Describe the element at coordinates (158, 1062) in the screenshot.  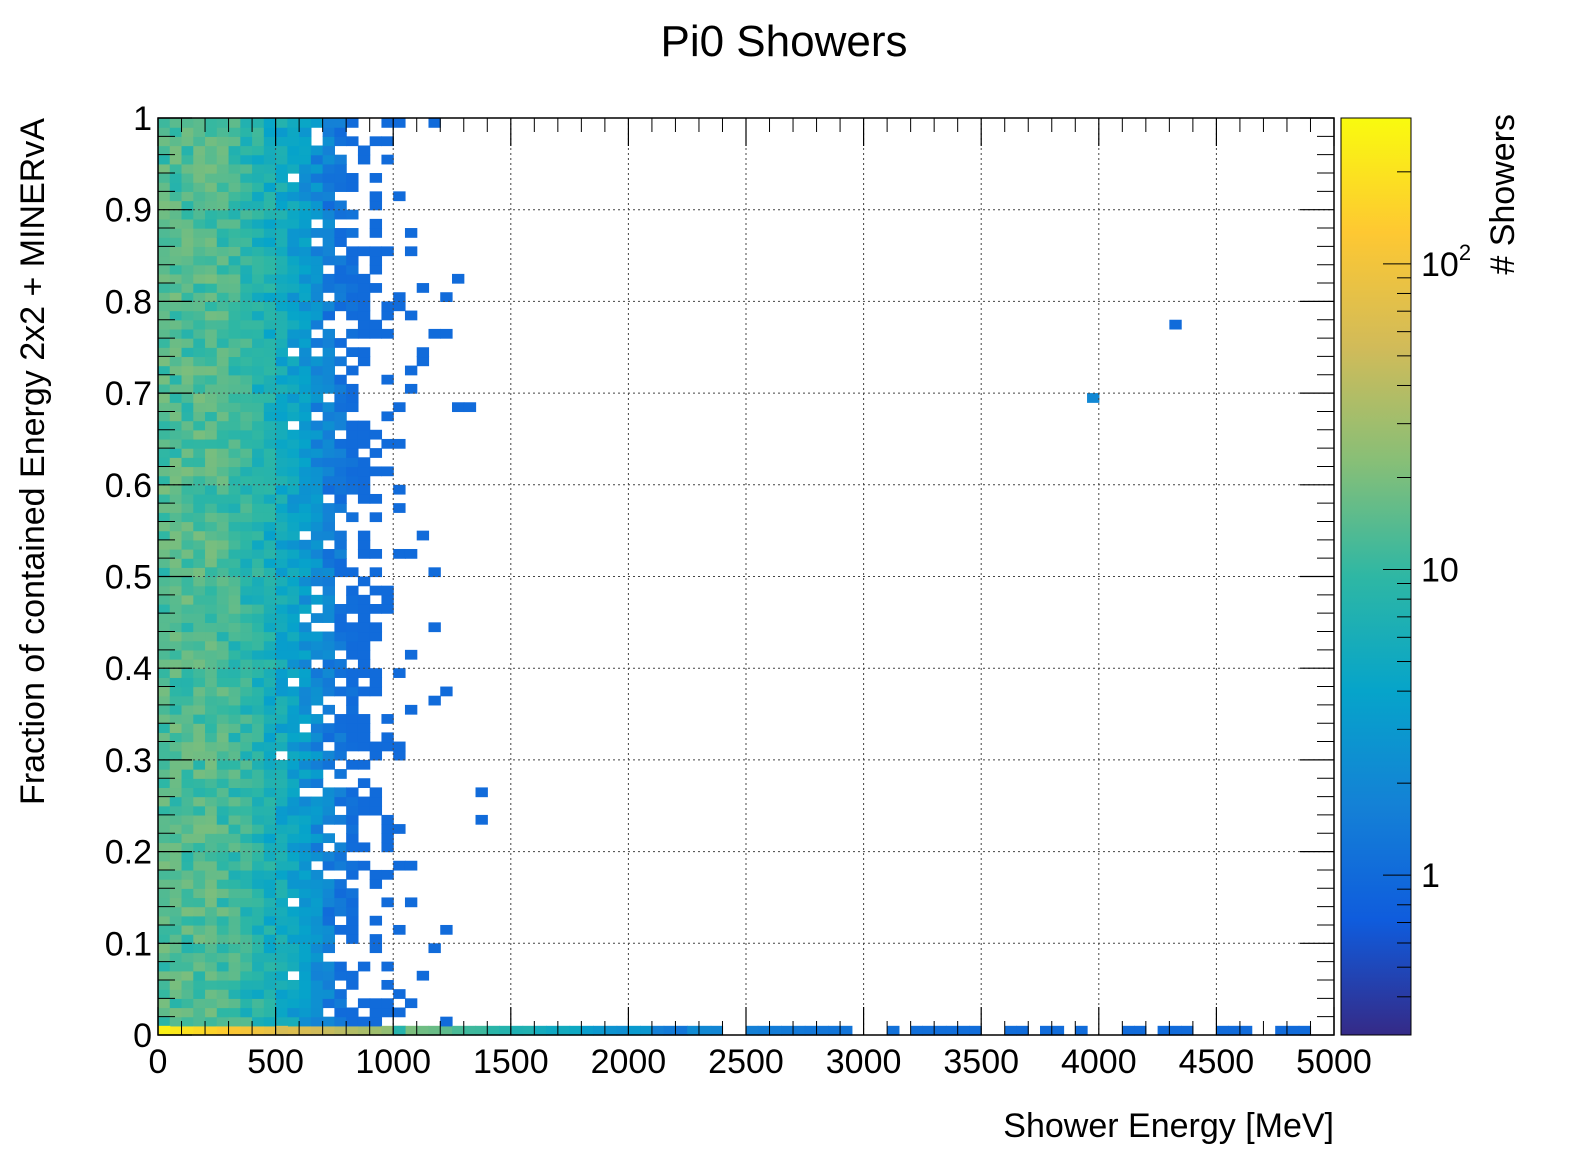
I see `x-tick-label: 0` at that location.